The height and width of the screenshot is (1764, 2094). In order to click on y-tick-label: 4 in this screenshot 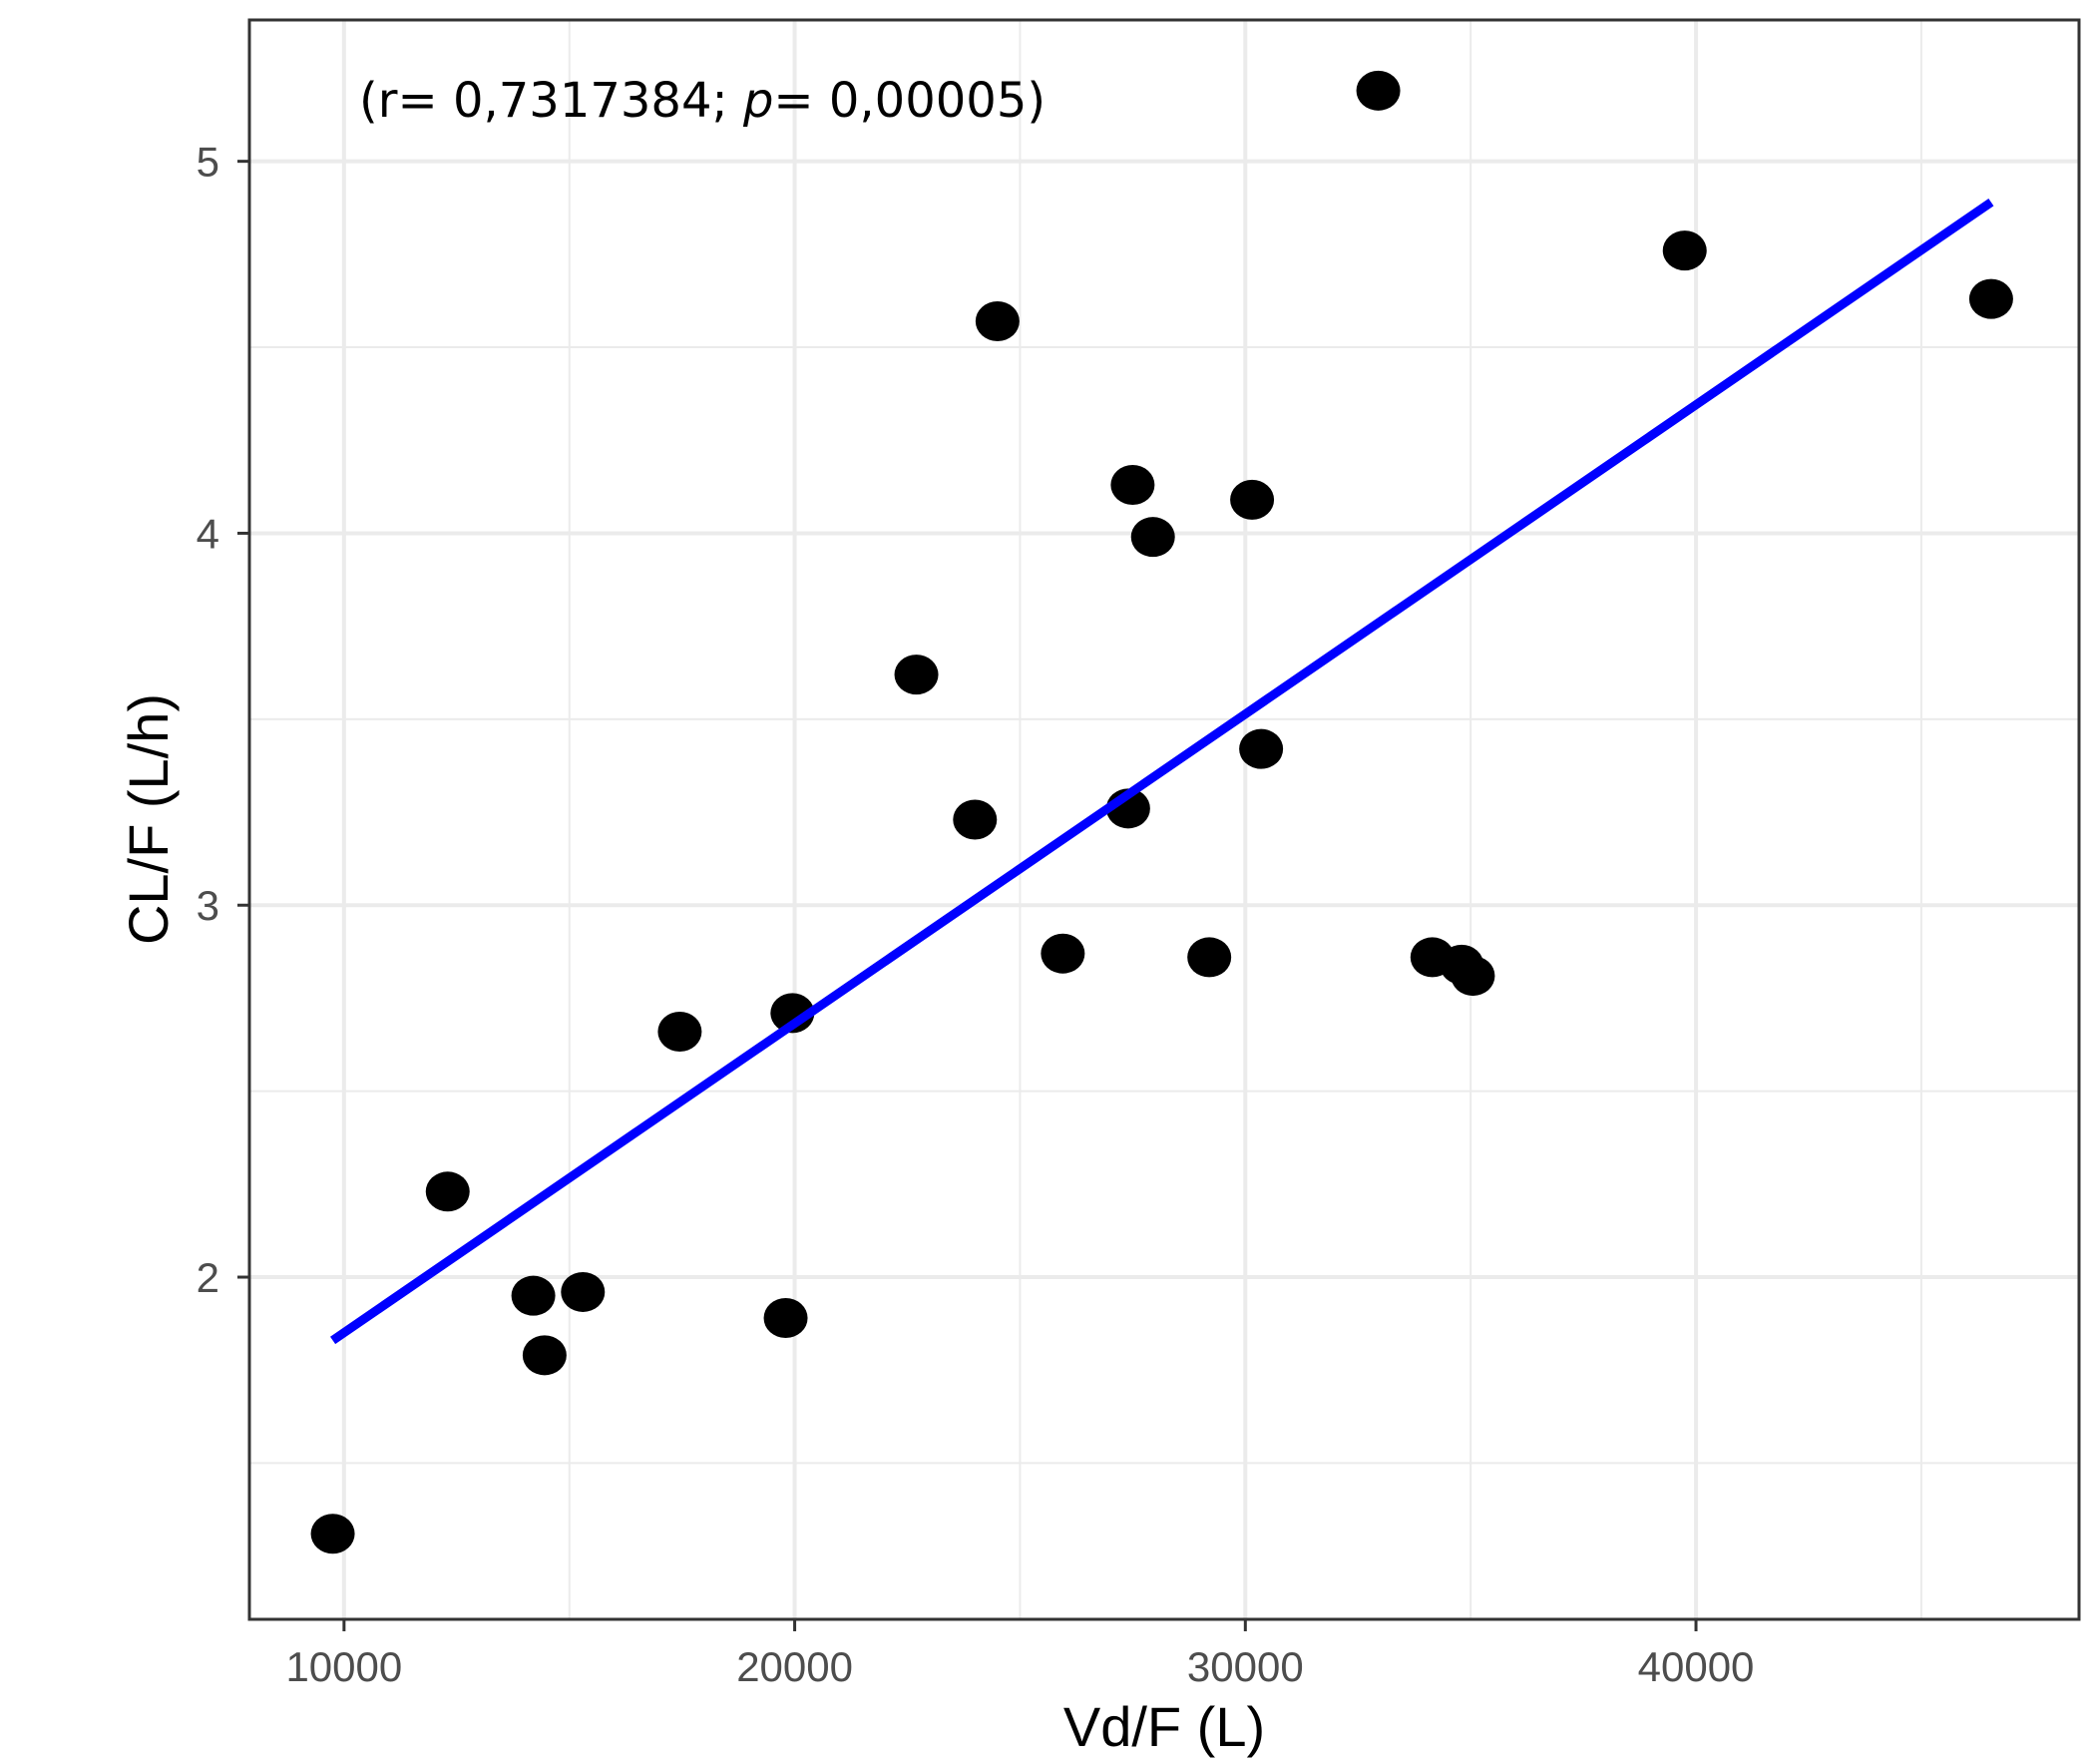, I will do `click(208, 533)`.